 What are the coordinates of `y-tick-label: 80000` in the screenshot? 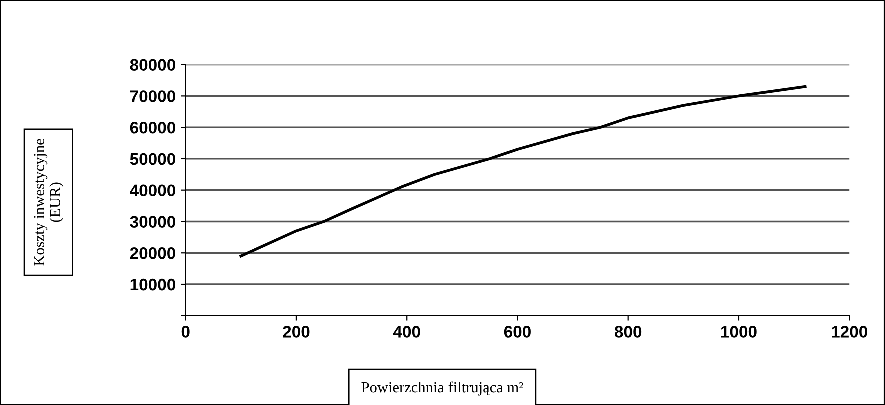 It's located at (153, 65).